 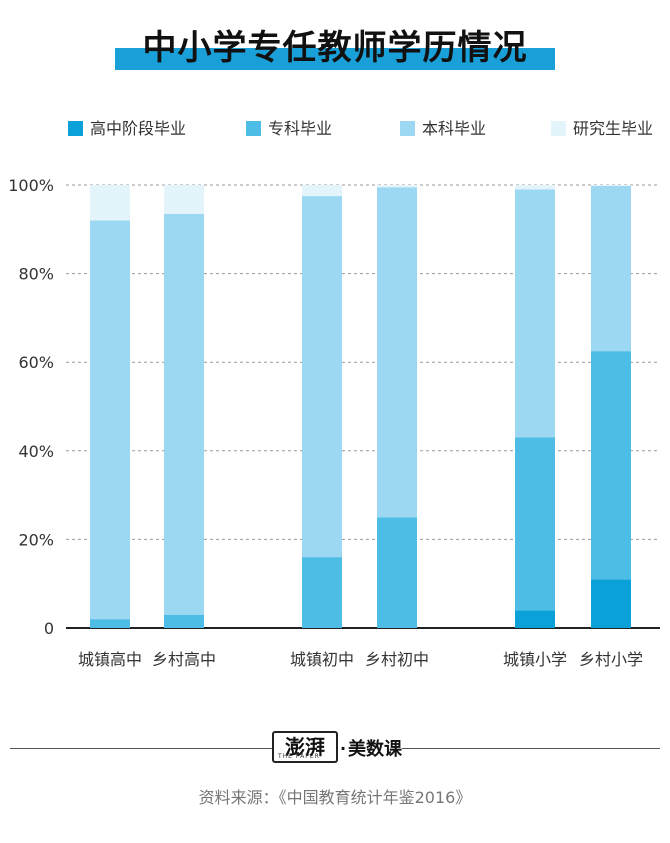 I want to click on footer-divider-right, so click(x=531, y=748).